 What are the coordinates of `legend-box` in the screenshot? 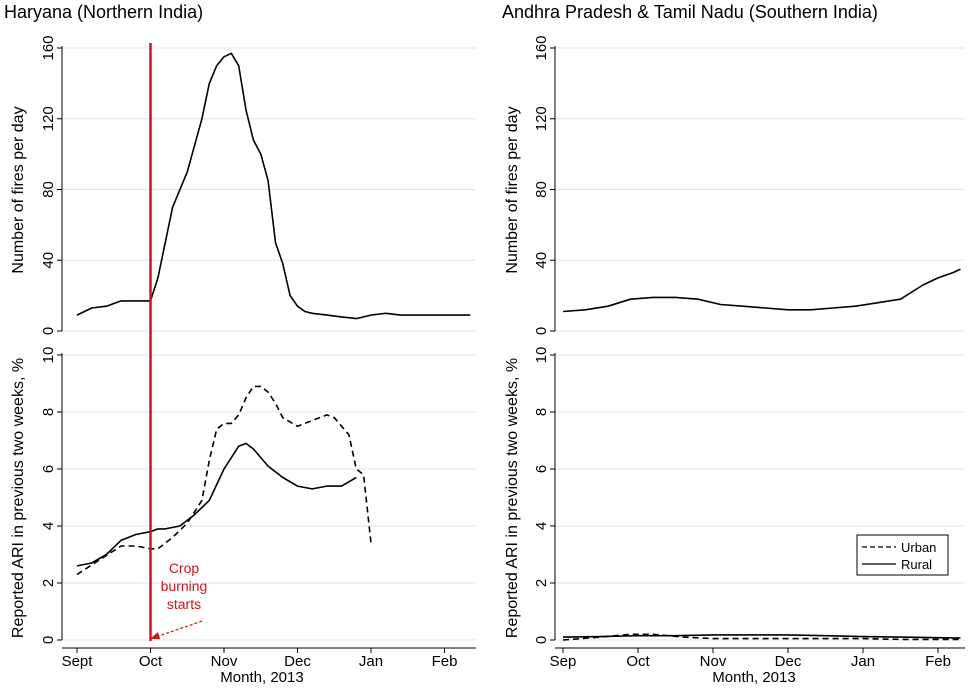 It's located at (902, 555).